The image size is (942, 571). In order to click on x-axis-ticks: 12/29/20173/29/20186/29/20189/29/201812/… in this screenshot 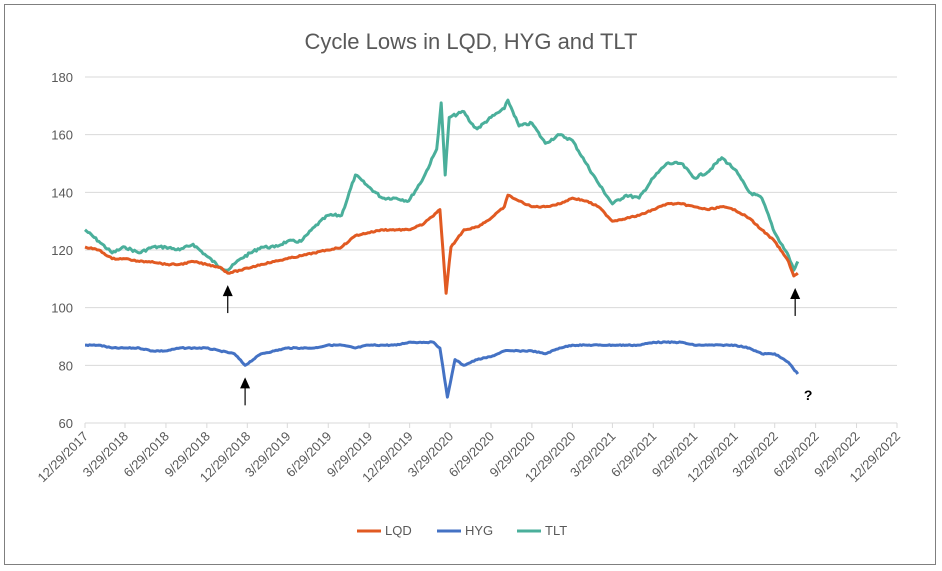, I will do `click(468, 454)`.